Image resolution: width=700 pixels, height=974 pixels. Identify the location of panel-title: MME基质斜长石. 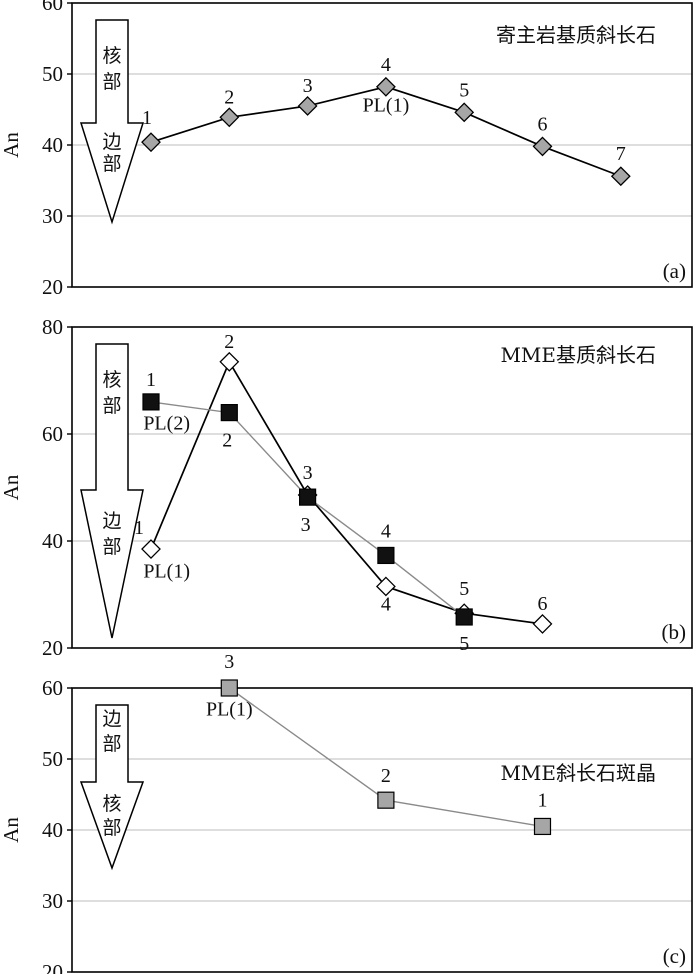
(578, 355).